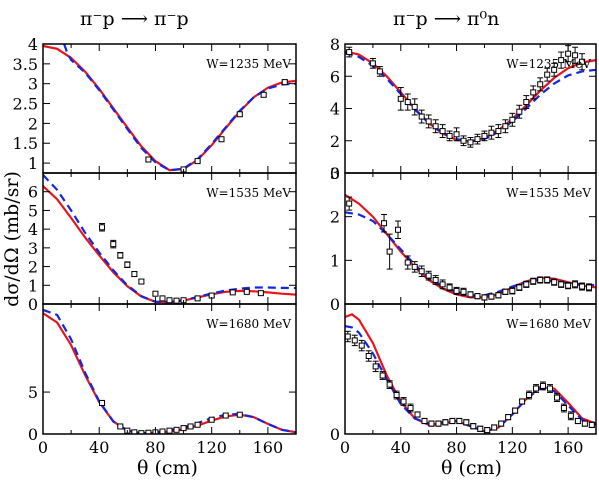 The image size is (599, 482). What do you see at coordinates (169, 244) in the screenshot?
I see `solid-model-curve` at bounding box center [169, 244].